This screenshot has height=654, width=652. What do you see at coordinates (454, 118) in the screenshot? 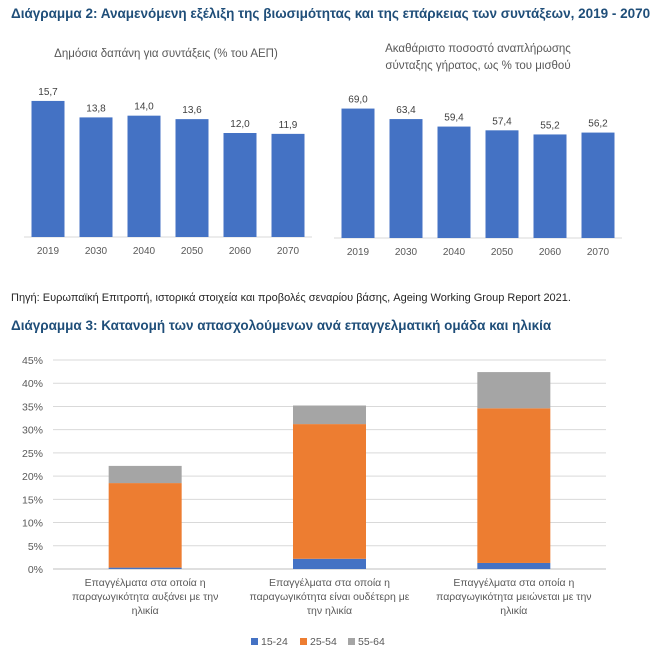
I see `replacement-data-label: 59,4` at bounding box center [454, 118].